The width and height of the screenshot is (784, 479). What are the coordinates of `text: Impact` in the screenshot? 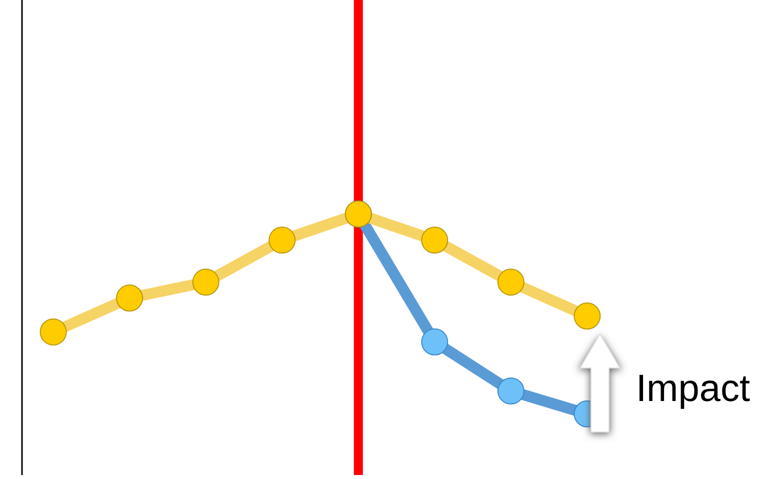 It's located at (693, 389).